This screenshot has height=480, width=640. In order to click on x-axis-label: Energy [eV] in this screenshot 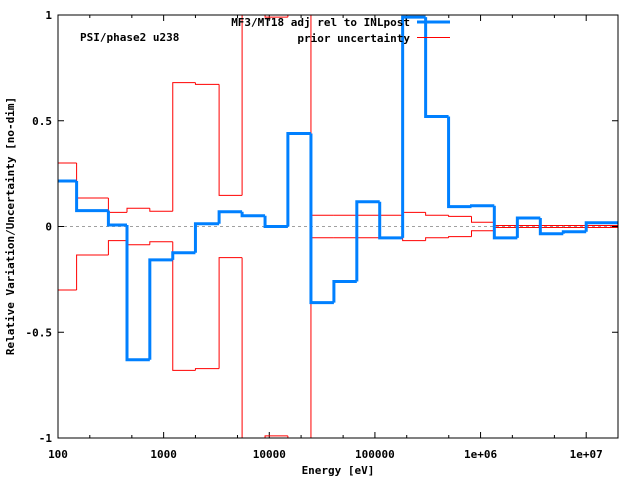, I will do `click(338, 470)`.